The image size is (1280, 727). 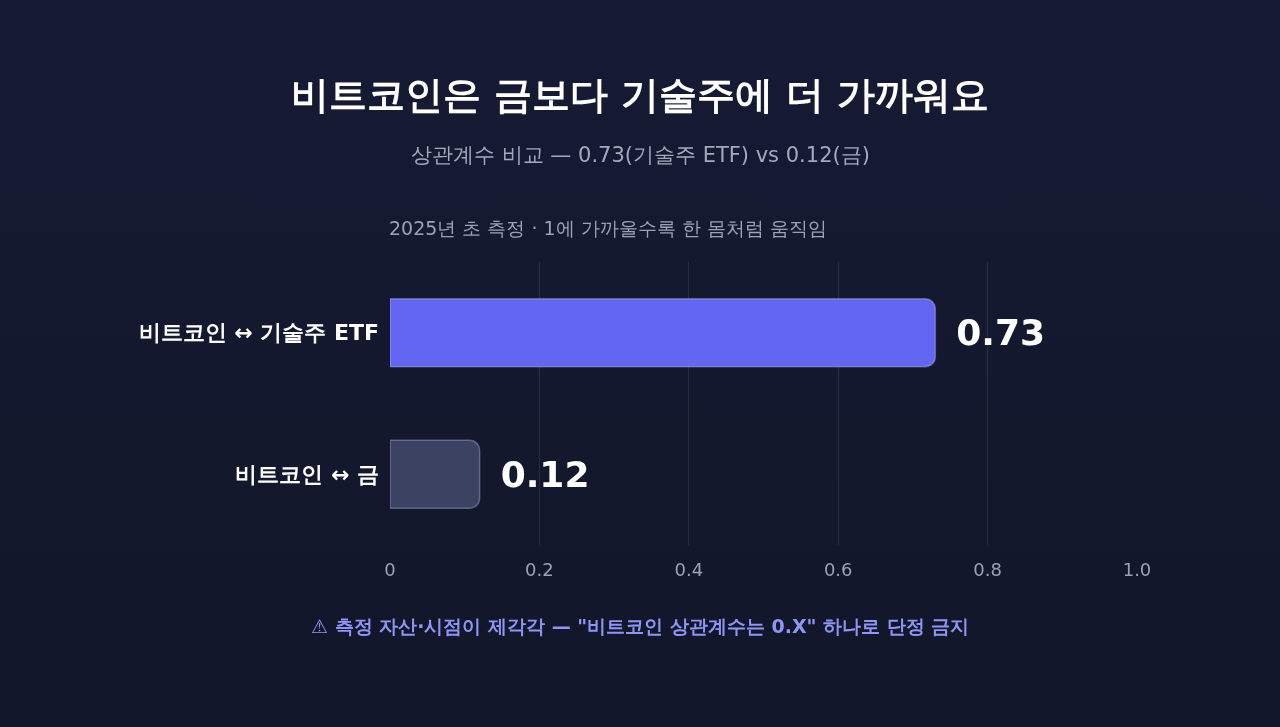 I want to click on x-tick-label: 0, so click(x=390, y=569).